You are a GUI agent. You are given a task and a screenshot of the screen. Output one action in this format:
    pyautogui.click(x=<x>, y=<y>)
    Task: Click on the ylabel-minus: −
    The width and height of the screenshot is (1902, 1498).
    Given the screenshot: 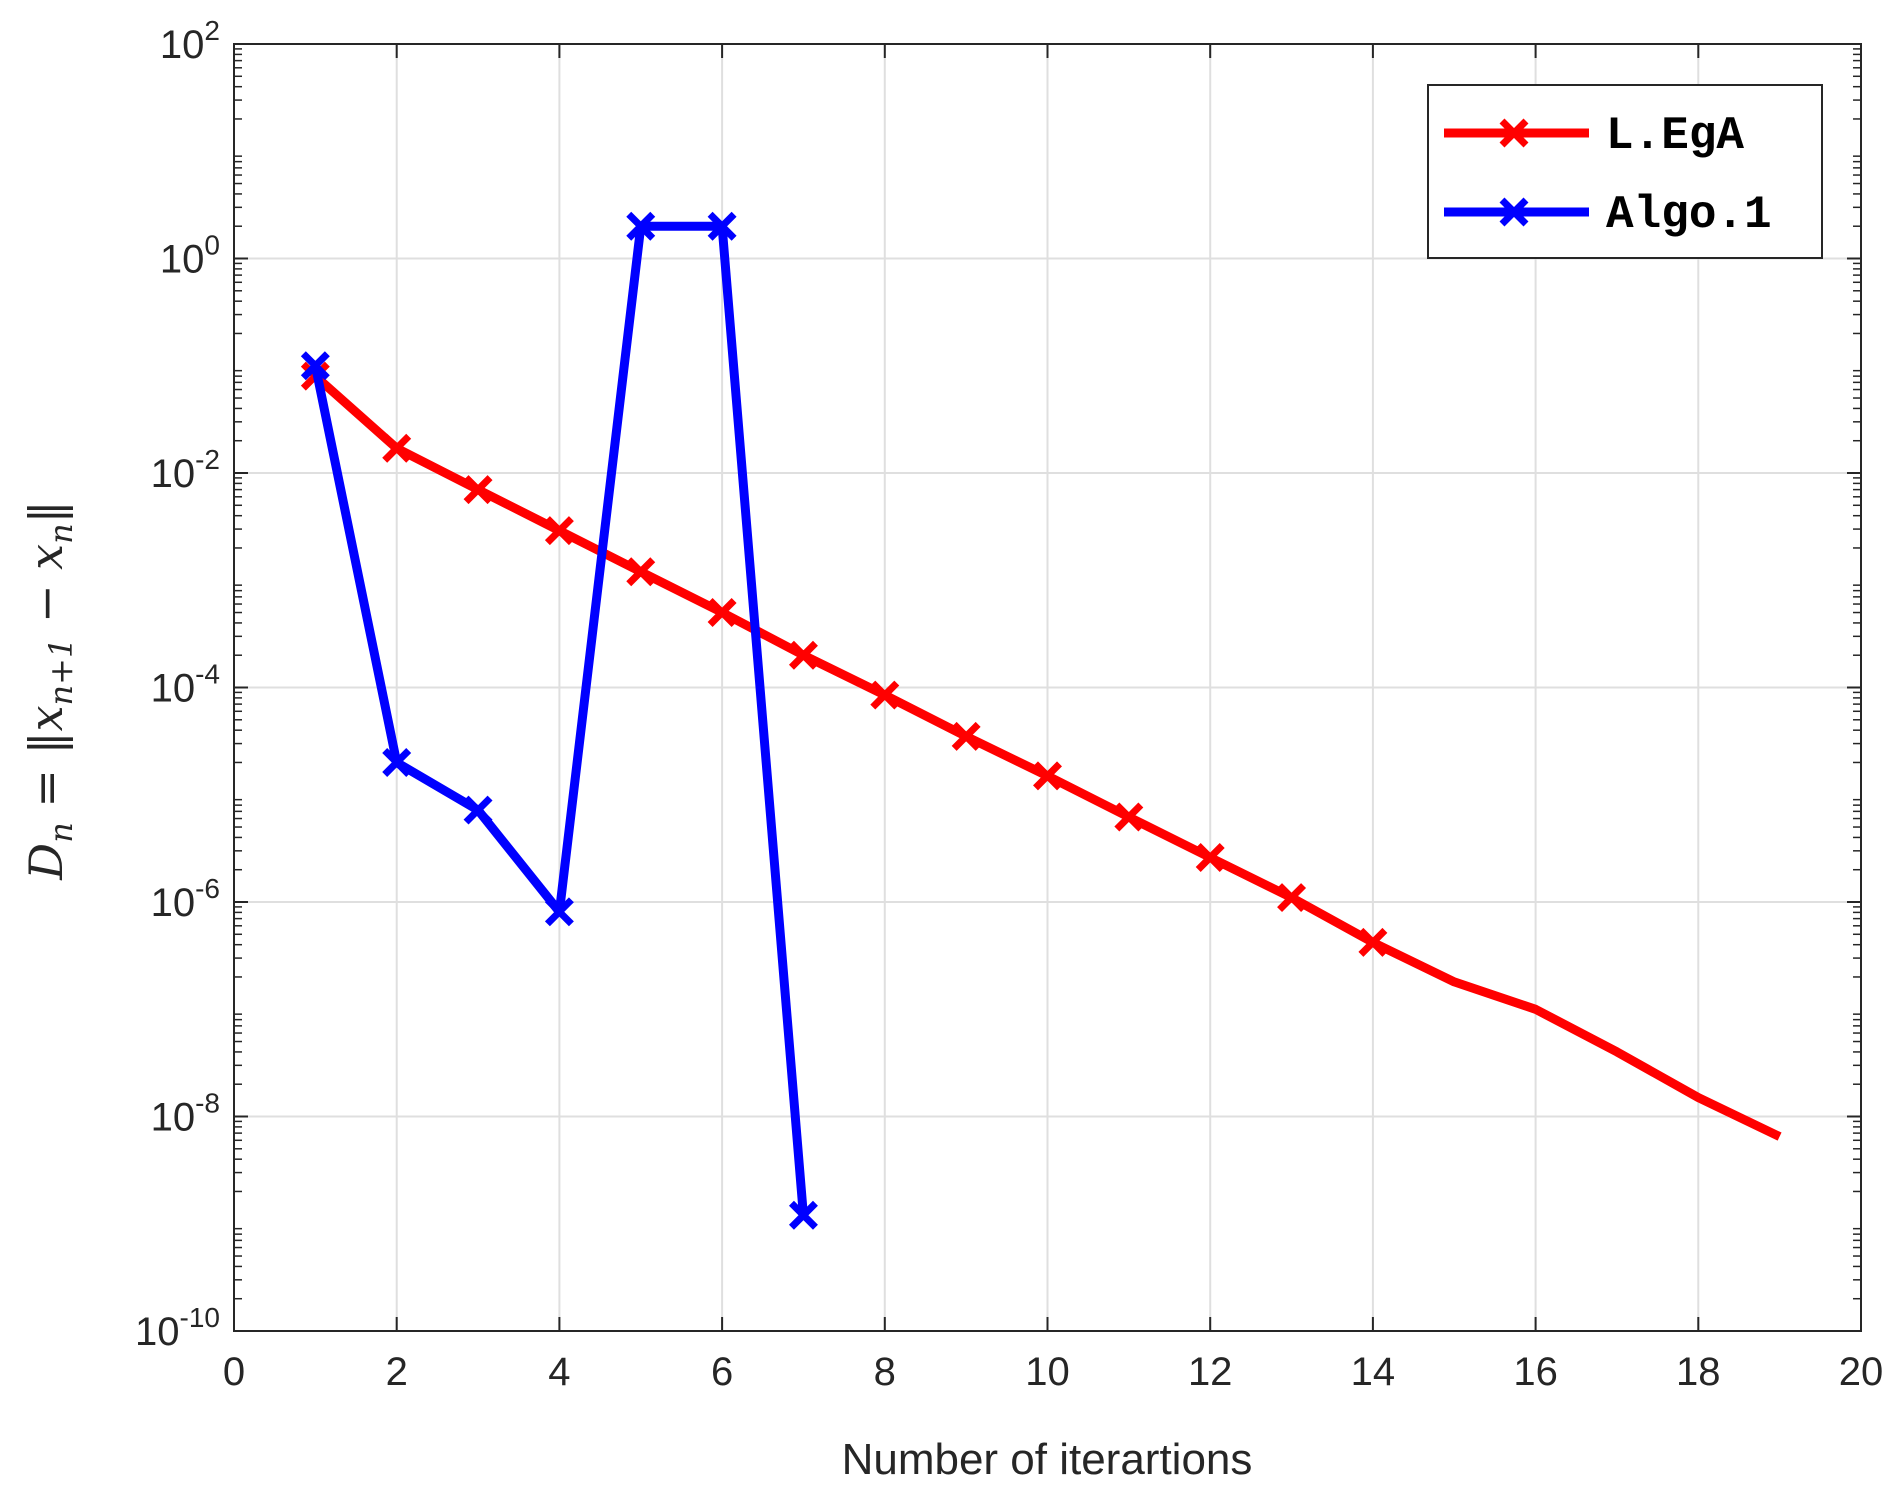 What is the action you would take?
    pyautogui.click(x=46, y=604)
    